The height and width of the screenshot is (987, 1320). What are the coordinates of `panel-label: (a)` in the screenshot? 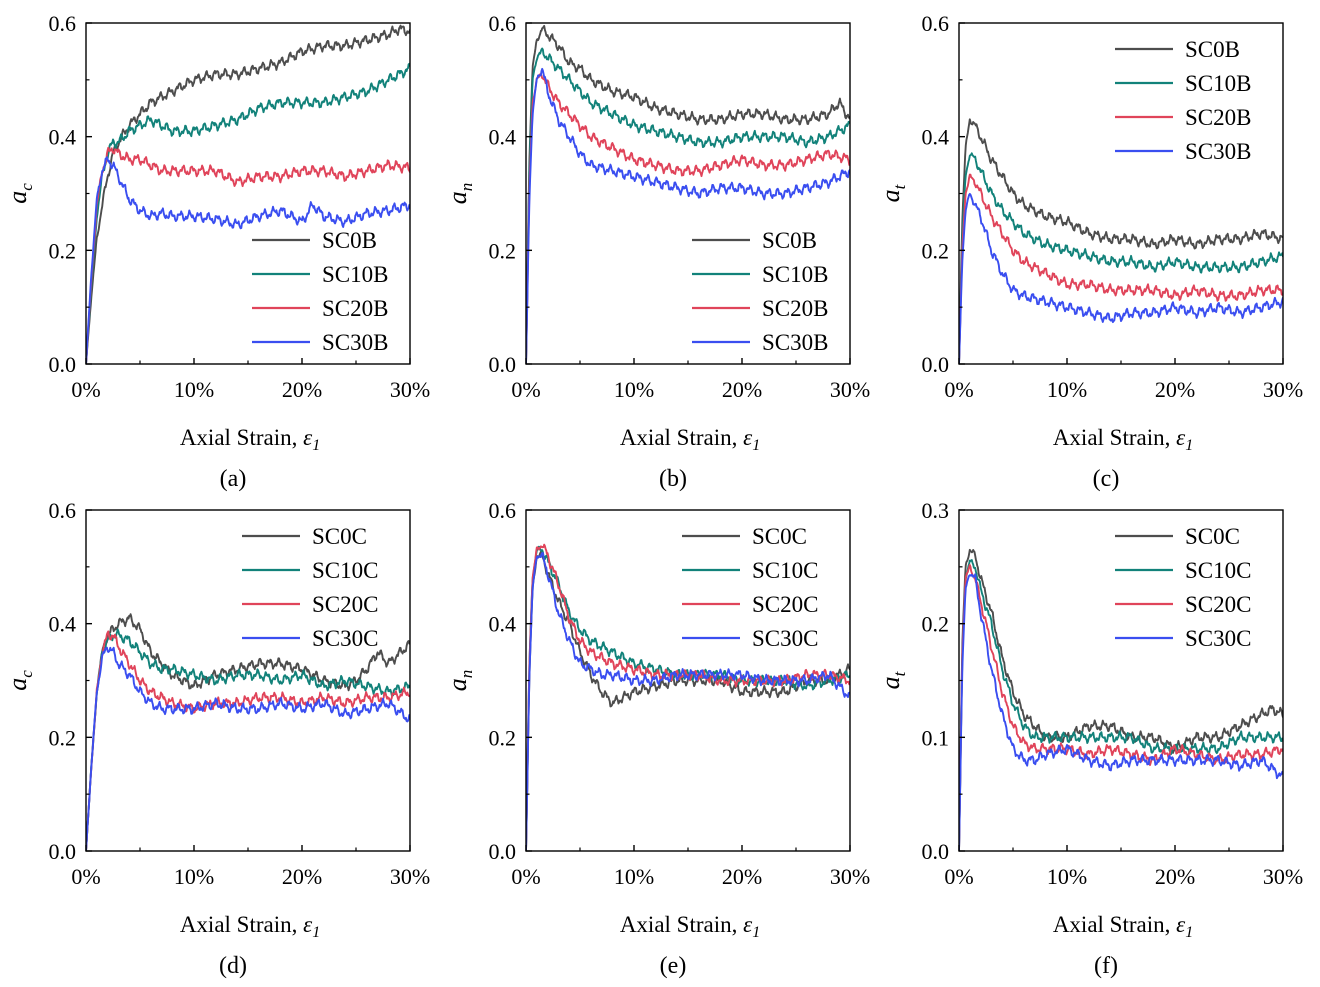 It's located at (233, 479).